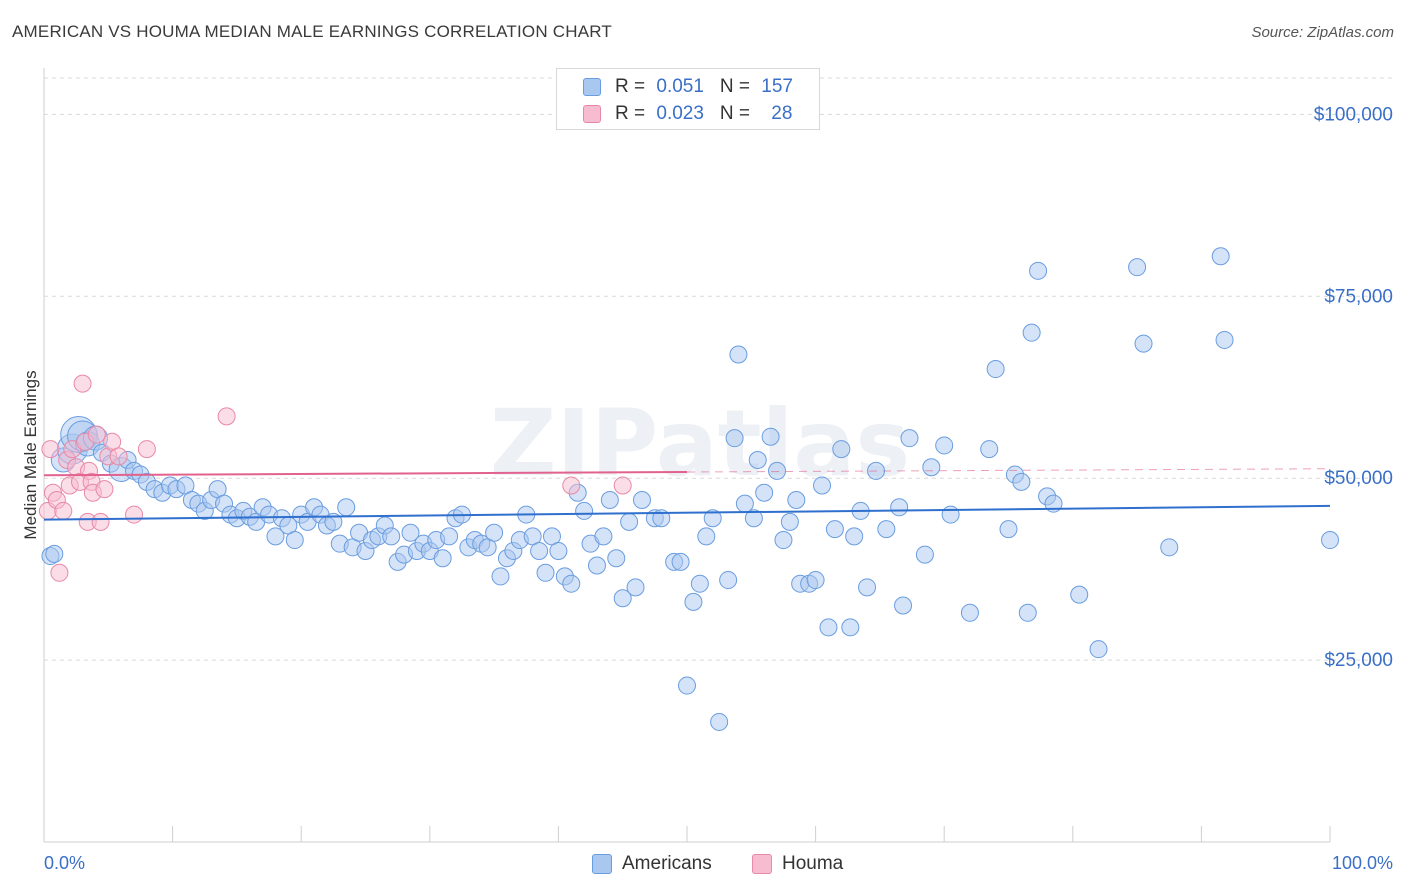 Image resolution: width=1406 pixels, height=892 pixels. Describe the element at coordinates (680, 86) in the screenshot. I see `legend-r-value: 0.051` at that location.